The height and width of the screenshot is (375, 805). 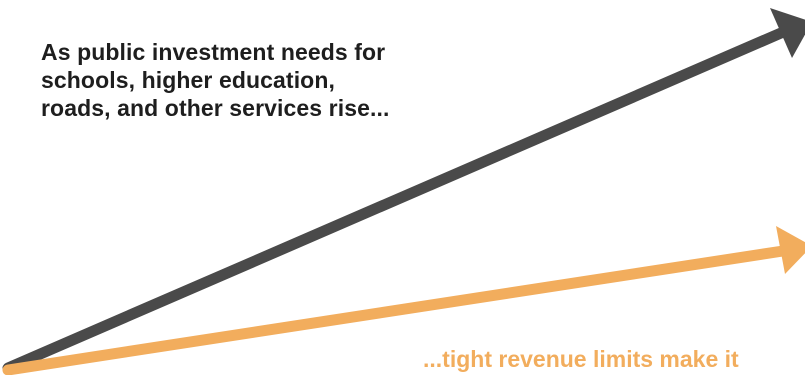 I want to click on investment-needs-arrow-head, so click(x=787, y=33).